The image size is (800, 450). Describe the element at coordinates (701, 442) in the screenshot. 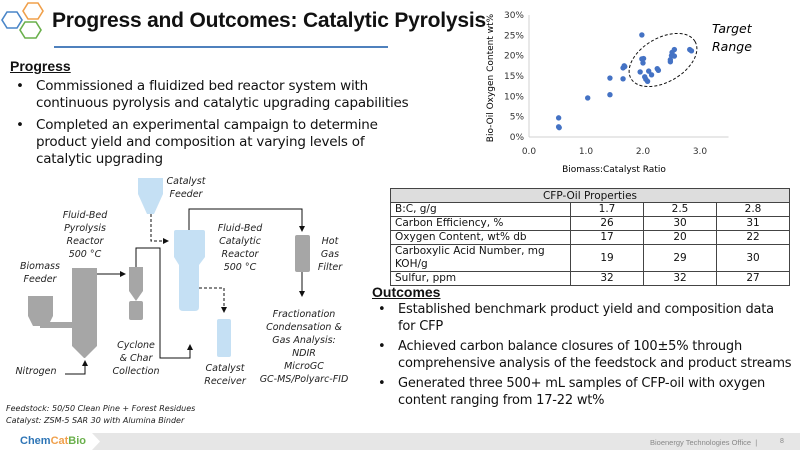

I see `office-name: Bioenergy Technologies Office` at that location.